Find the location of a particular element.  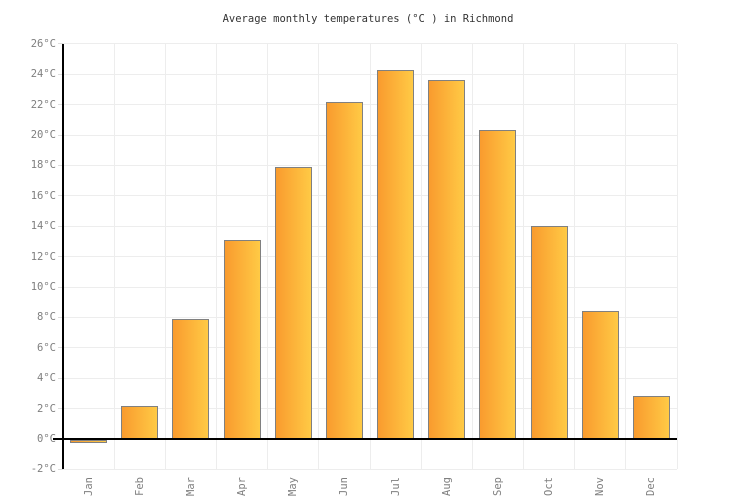

zero-line is located at coordinates (365, 439).